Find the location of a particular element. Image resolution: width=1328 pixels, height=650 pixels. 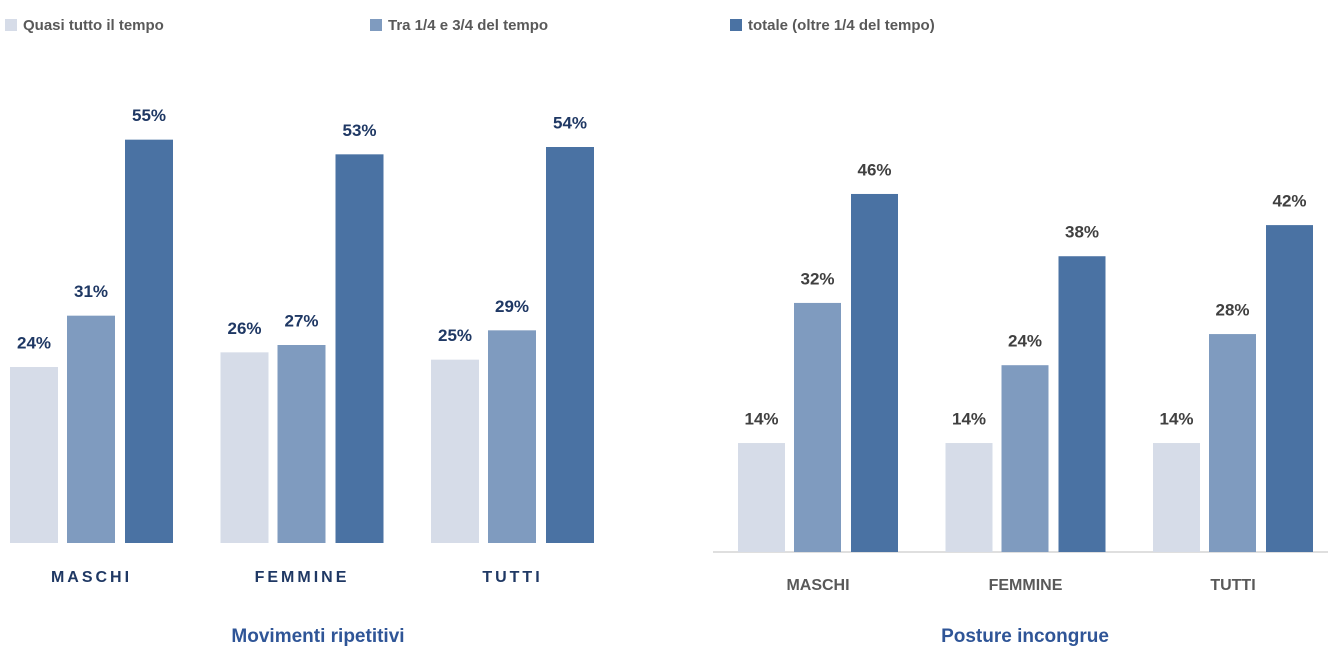

data-label: 38% is located at coordinates (1082, 232).